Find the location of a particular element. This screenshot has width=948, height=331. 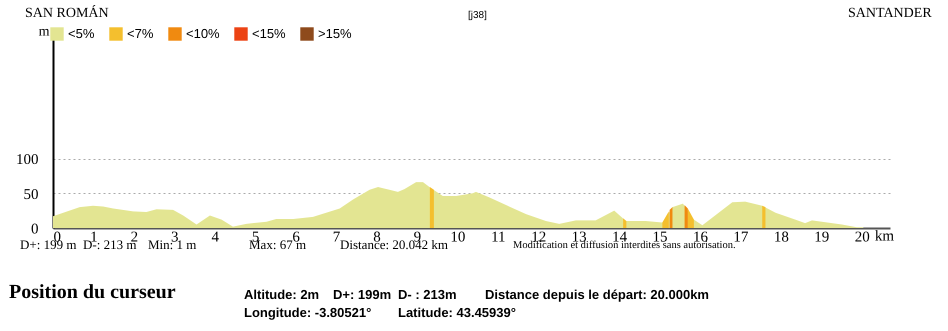

text: Altitude: 2m is located at coordinates (282, 294).